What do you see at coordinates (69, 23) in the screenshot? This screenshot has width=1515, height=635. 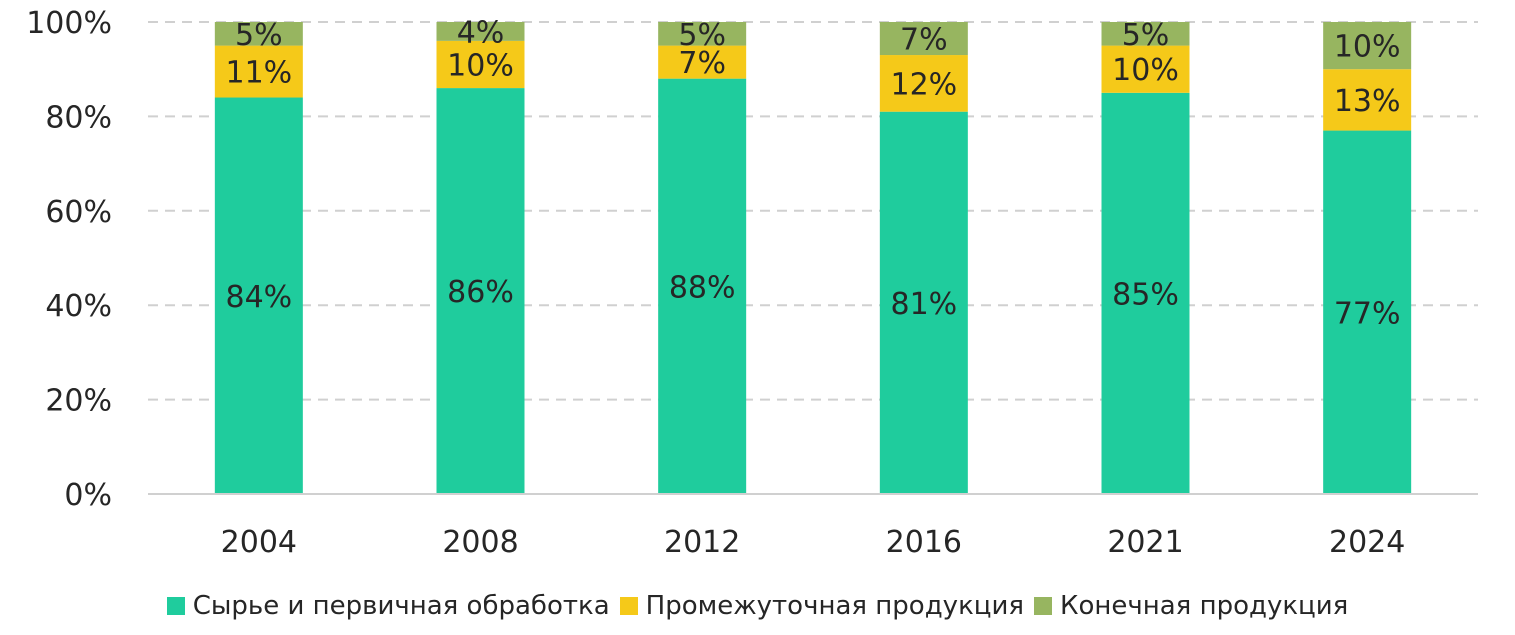 I see `y-tick-label: 100%` at bounding box center [69, 23].